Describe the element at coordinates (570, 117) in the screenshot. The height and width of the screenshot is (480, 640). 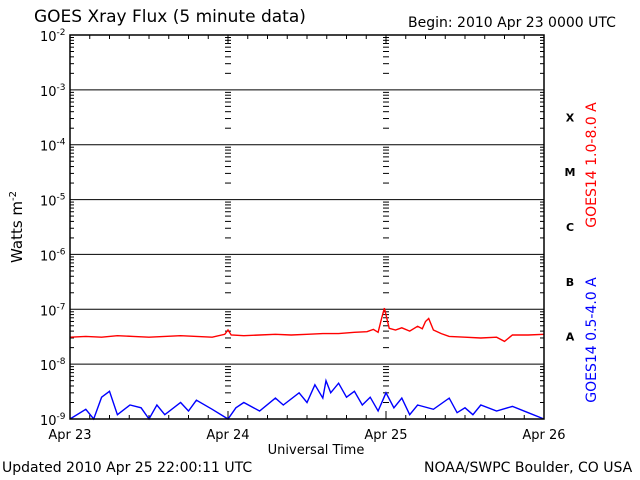
I see `flare-class-x: X` at that location.